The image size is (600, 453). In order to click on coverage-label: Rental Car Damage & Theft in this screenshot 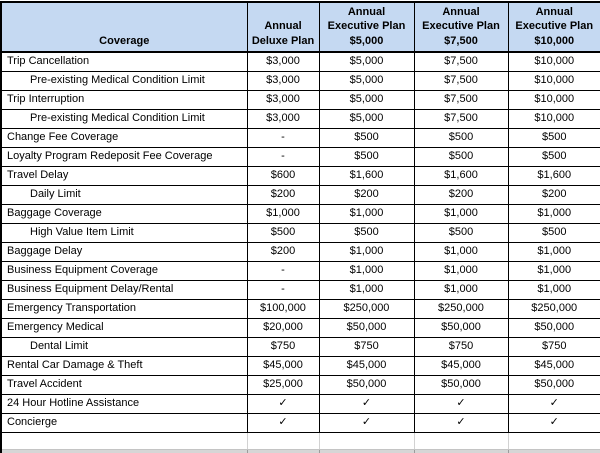, I will do `click(124, 365)`.